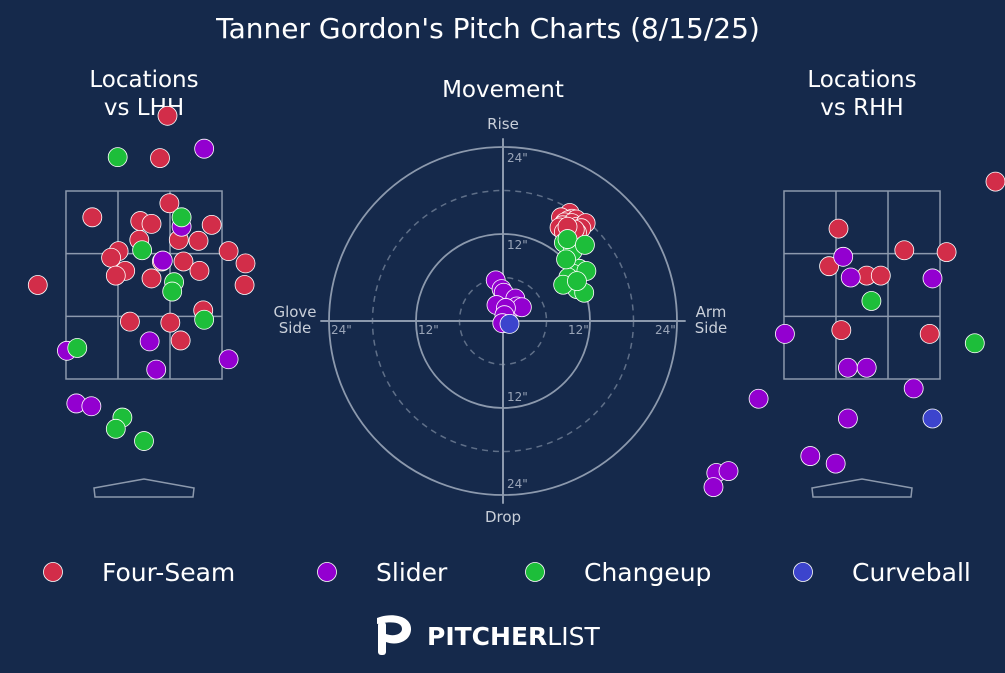  What do you see at coordinates (503, 517) in the screenshot?
I see `movement-axis-bottom-label: Drop` at bounding box center [503, 517].